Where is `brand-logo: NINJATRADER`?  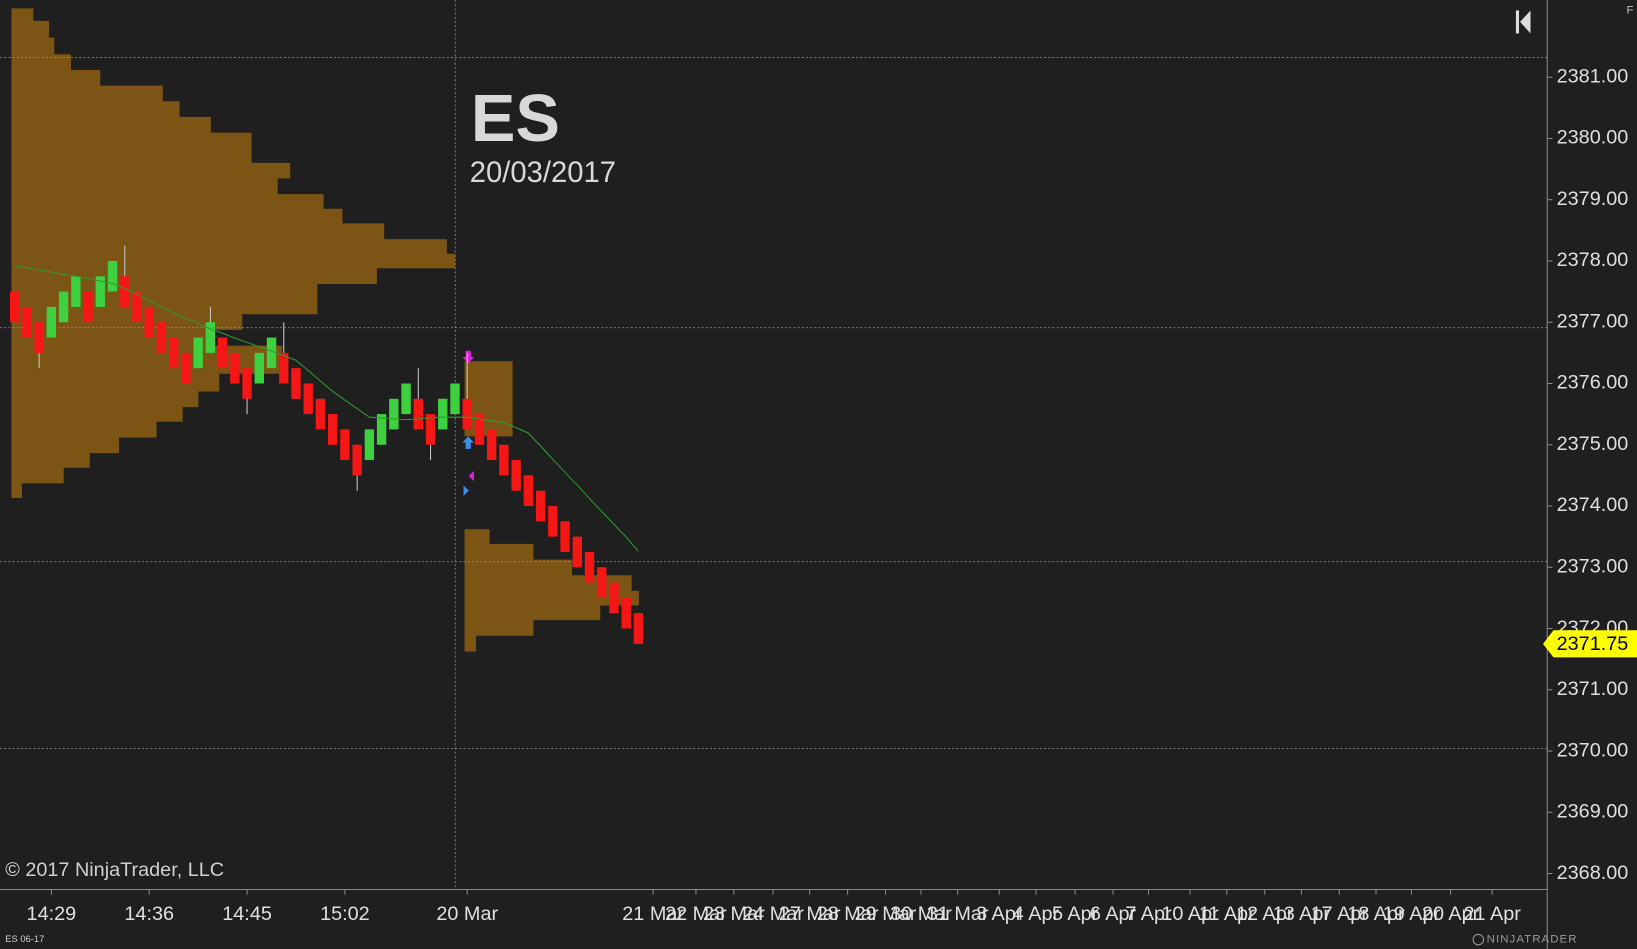 brand-logo: NINJATRADER is located at coordinates (1532, 940).